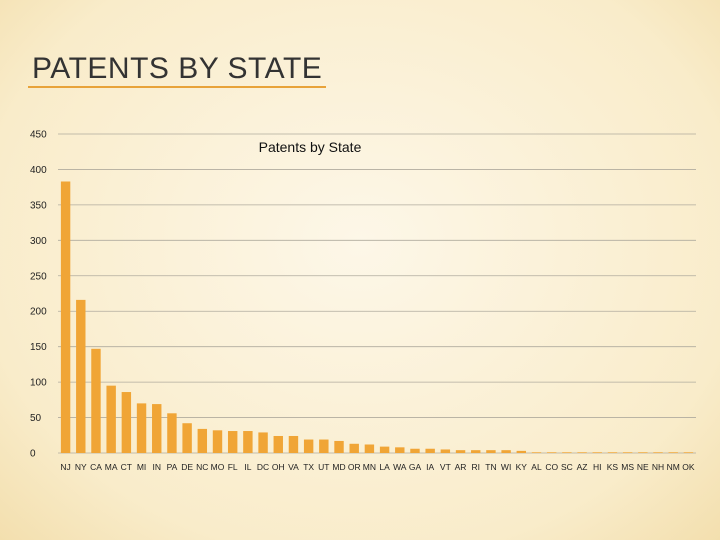  Describe the element at coordinates (643, 467) in the screenshot. I see `x-tick-label: NE` at that location.